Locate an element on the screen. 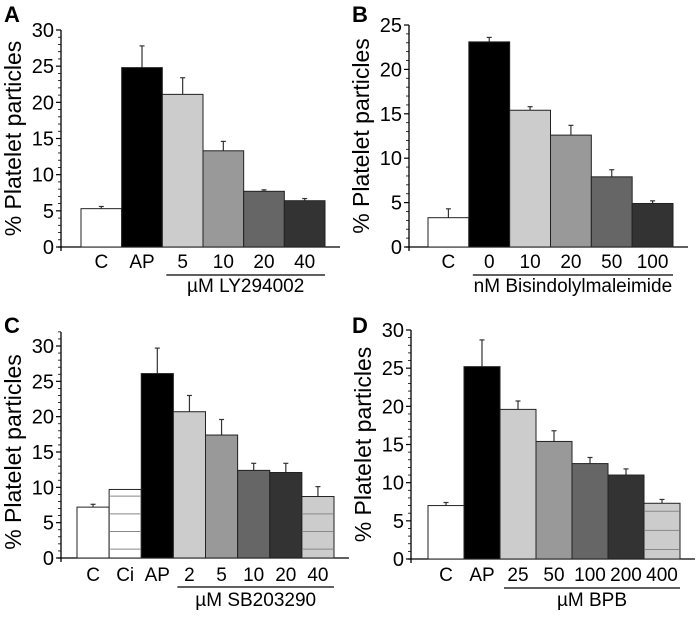 Image resolution: width=700 pixels, height=625 pixels. x-tick-label: 400 is located at coordinates (662, 575).